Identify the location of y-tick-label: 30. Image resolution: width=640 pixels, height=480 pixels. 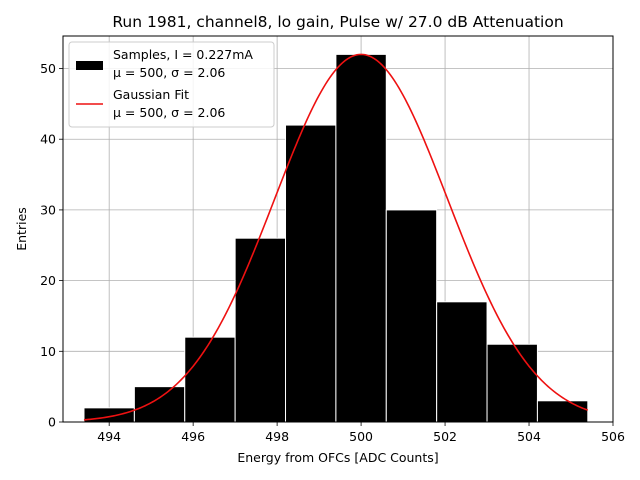
(48, 209).